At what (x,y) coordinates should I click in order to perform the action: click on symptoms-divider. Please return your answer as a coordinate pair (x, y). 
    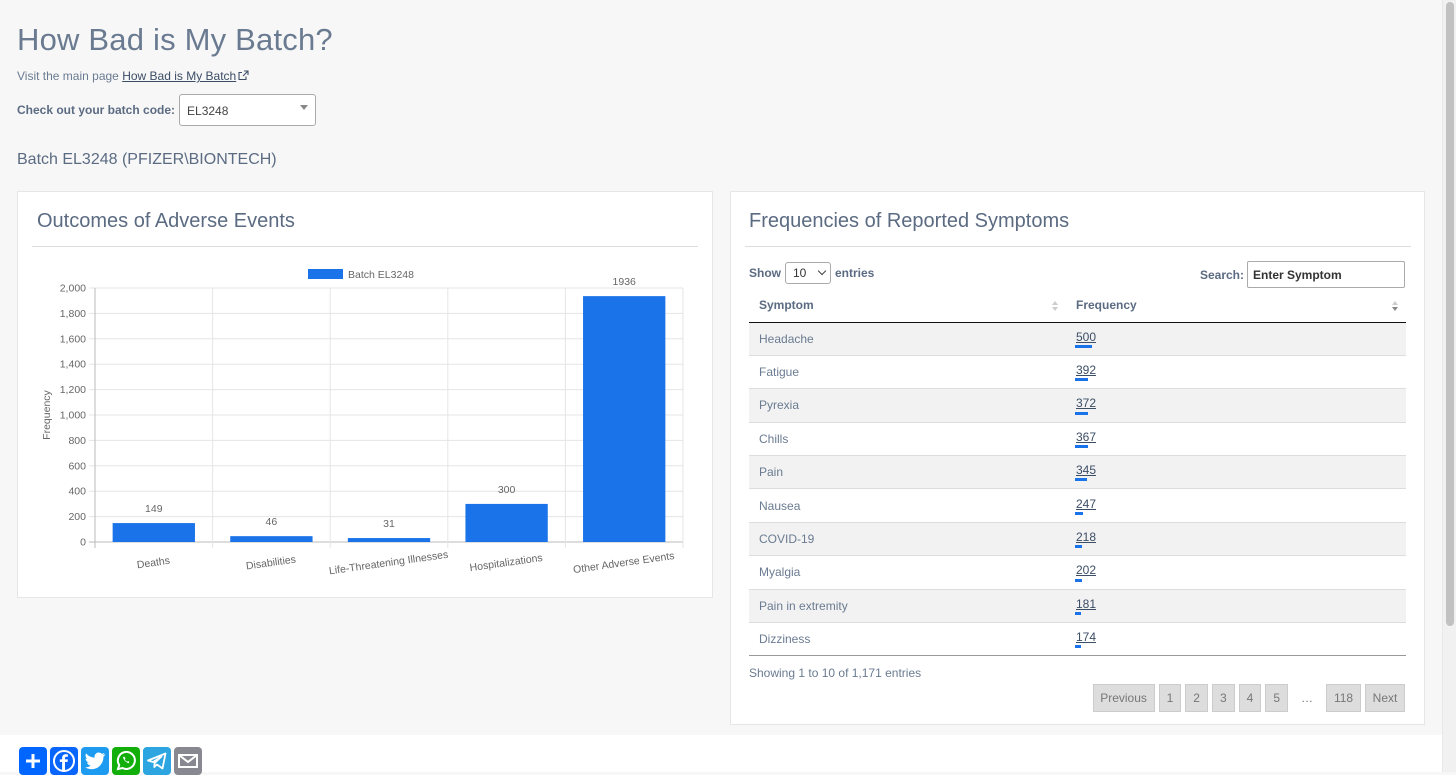
    Looking at the image, I should click on (1078, 246).